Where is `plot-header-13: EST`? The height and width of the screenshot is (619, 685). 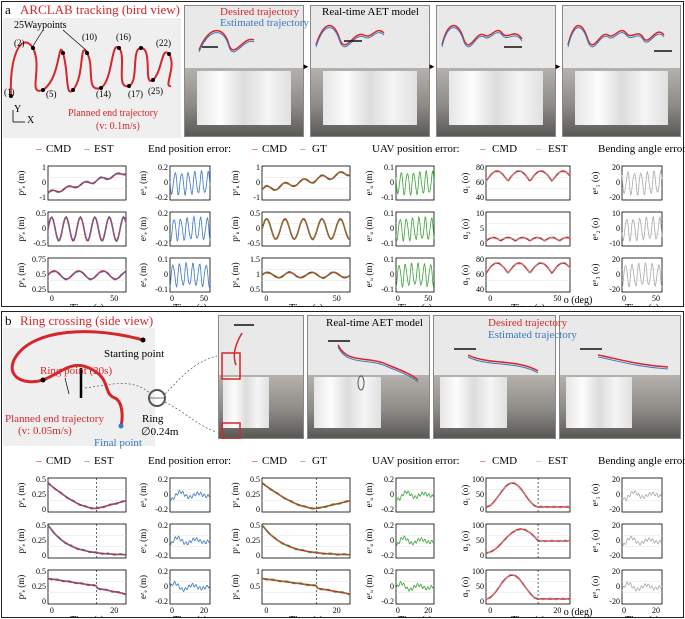 plot-header-13: EST is located at coordinates (558, 149).